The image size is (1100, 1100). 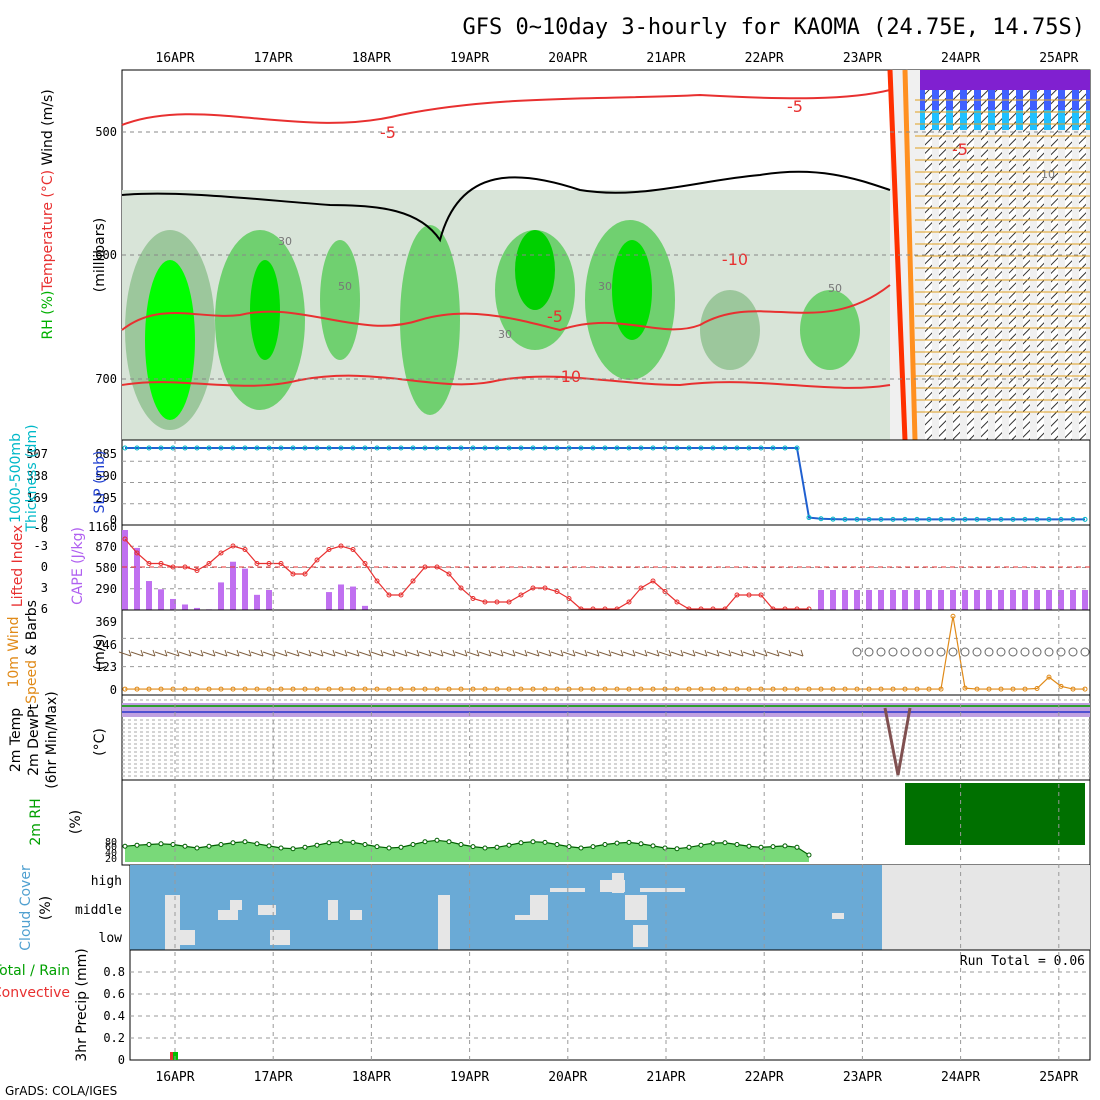 What do you see at coordinates (41, 528) in the screenshot?
I see `li-tick: -6` at bounding box center [41, 528].